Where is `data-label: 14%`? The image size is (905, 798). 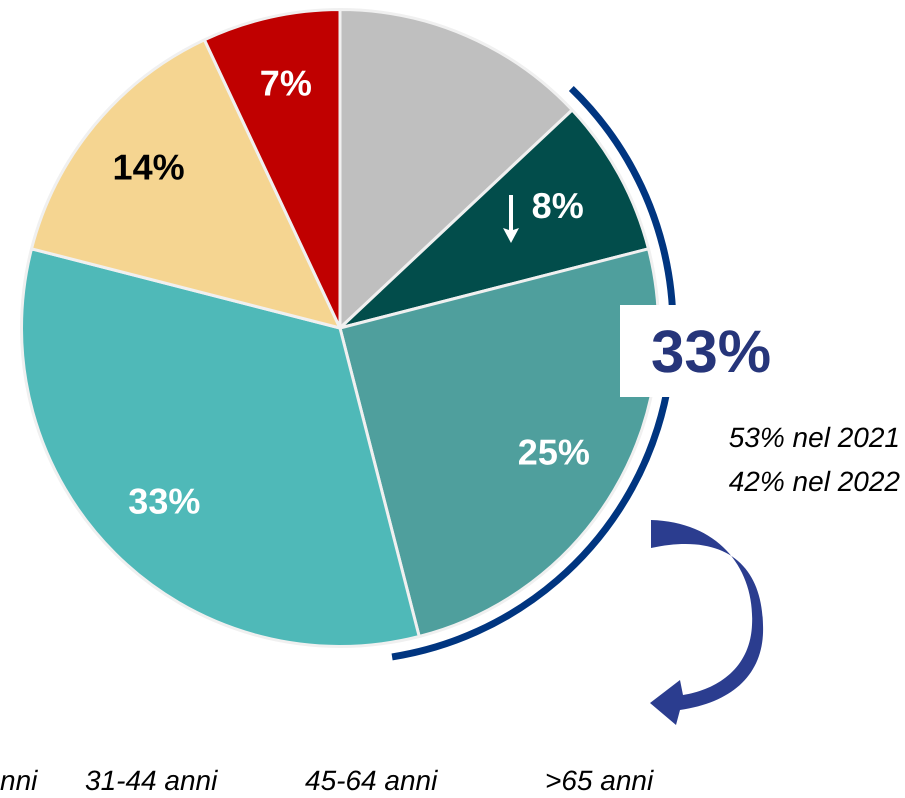 data-label: 14% is located at coordinates (148, 167).